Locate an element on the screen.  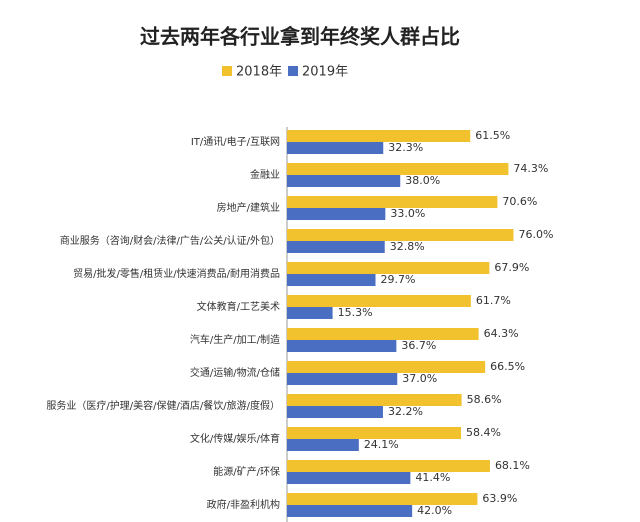
y-tick-label: 商业服务（咨询/财会/法律/广告/公关/认证/外包） is located at coordinates (170, 240).